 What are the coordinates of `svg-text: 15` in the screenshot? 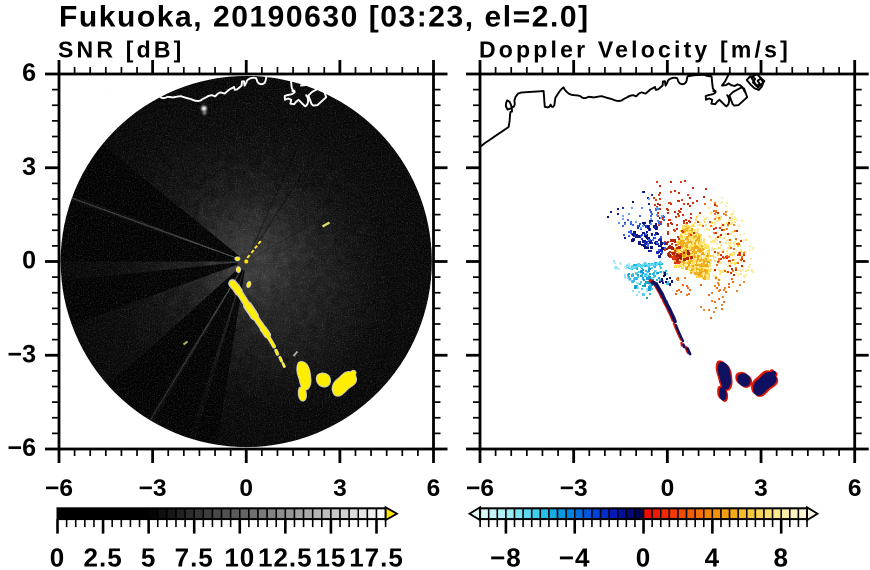 It's located at (330, 556).